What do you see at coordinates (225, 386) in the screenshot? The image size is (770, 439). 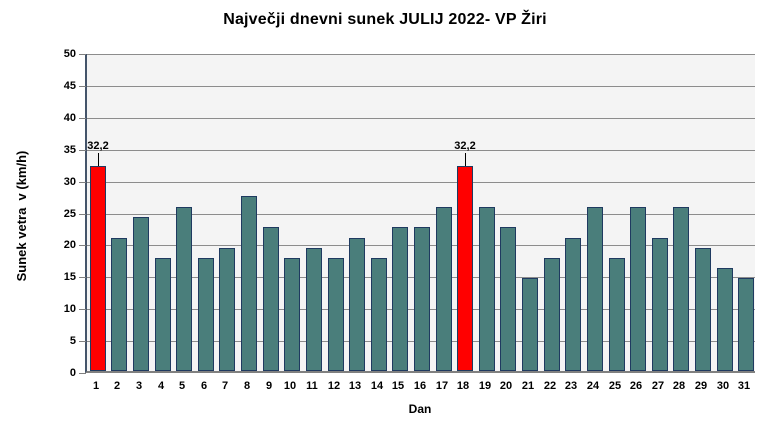 I see `x-tick-label-7: 7` at bounding box center [225, 386].